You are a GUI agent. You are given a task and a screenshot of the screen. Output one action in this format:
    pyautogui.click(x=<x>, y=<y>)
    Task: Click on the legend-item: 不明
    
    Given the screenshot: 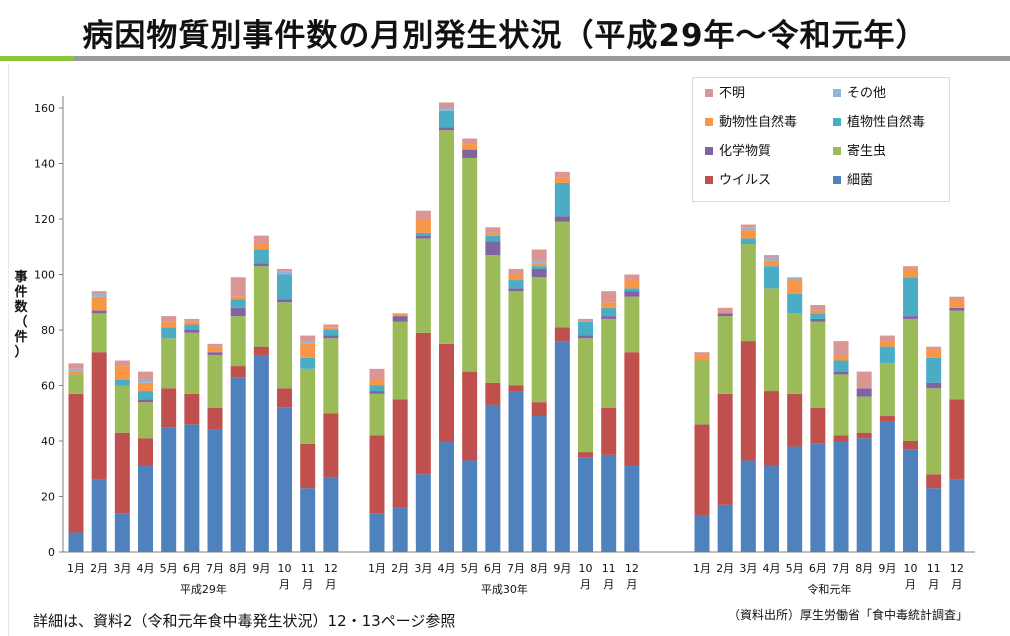 What is the action you would take?
    pyautogui.click(x=725, y=94)
    